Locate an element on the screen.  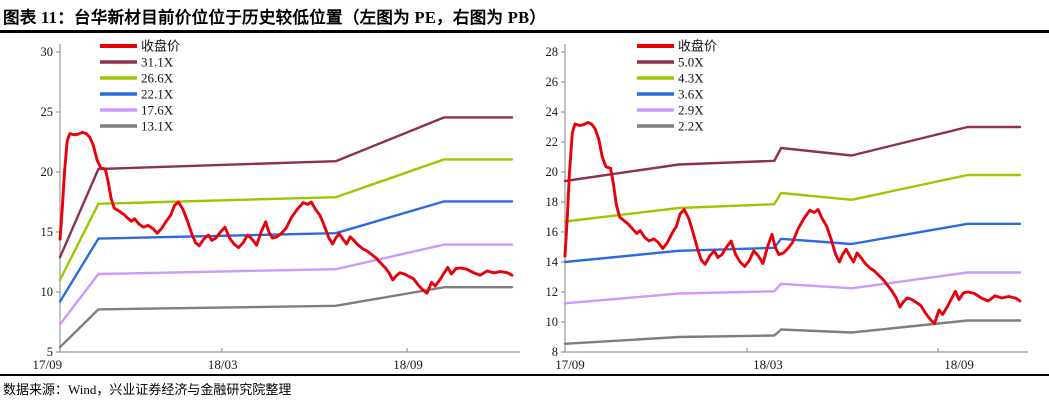
pb-band-line-2.9X is located at coordinates (792, 288).